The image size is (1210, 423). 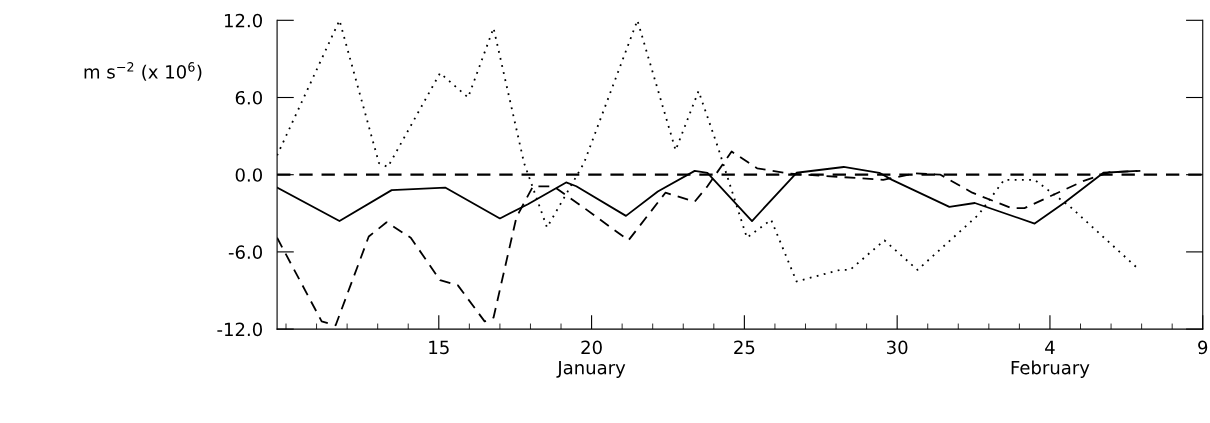 I want to click on x-tick-label: 9, so click(x=1203, y=347).